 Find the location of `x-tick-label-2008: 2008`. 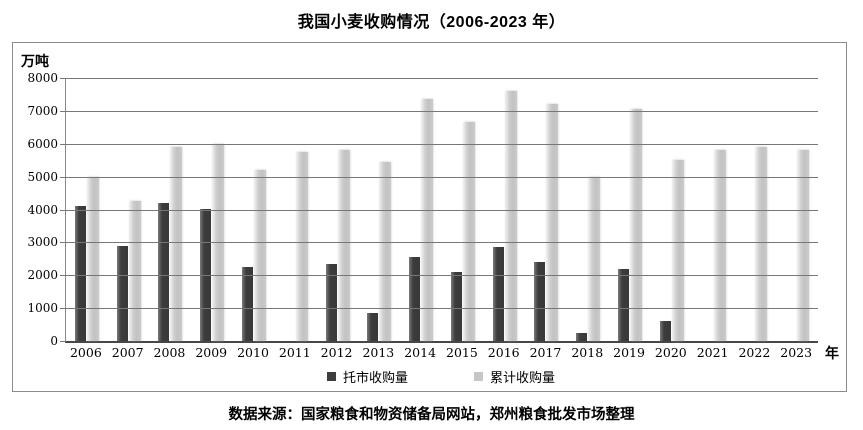

x-tick-label-2008: 2008 is located at coordinates (169, 352).